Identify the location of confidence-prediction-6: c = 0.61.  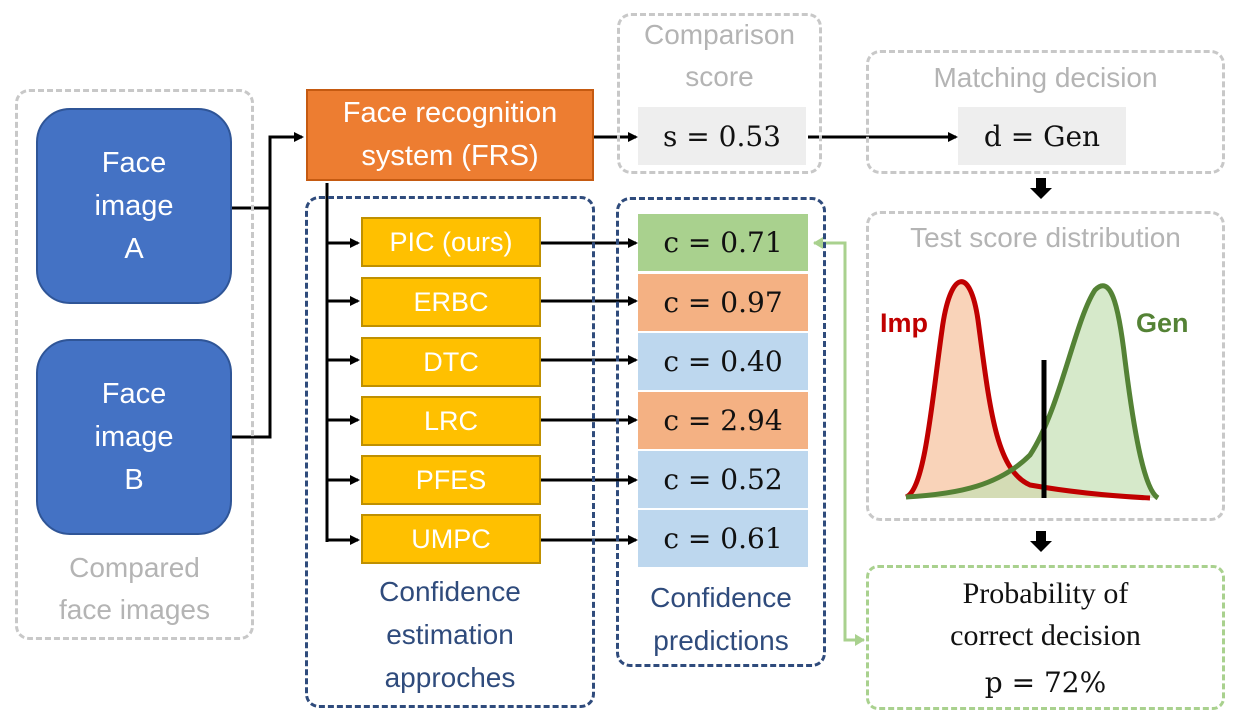
(723, 538).